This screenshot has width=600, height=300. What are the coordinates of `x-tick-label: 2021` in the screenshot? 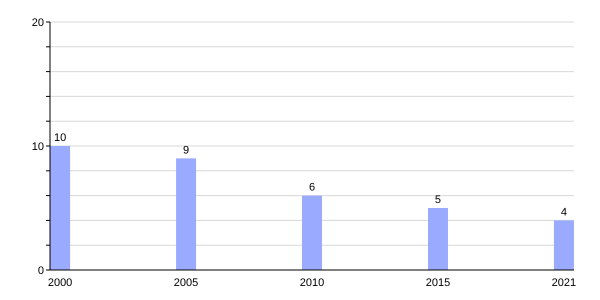 It's located at (564, 282).